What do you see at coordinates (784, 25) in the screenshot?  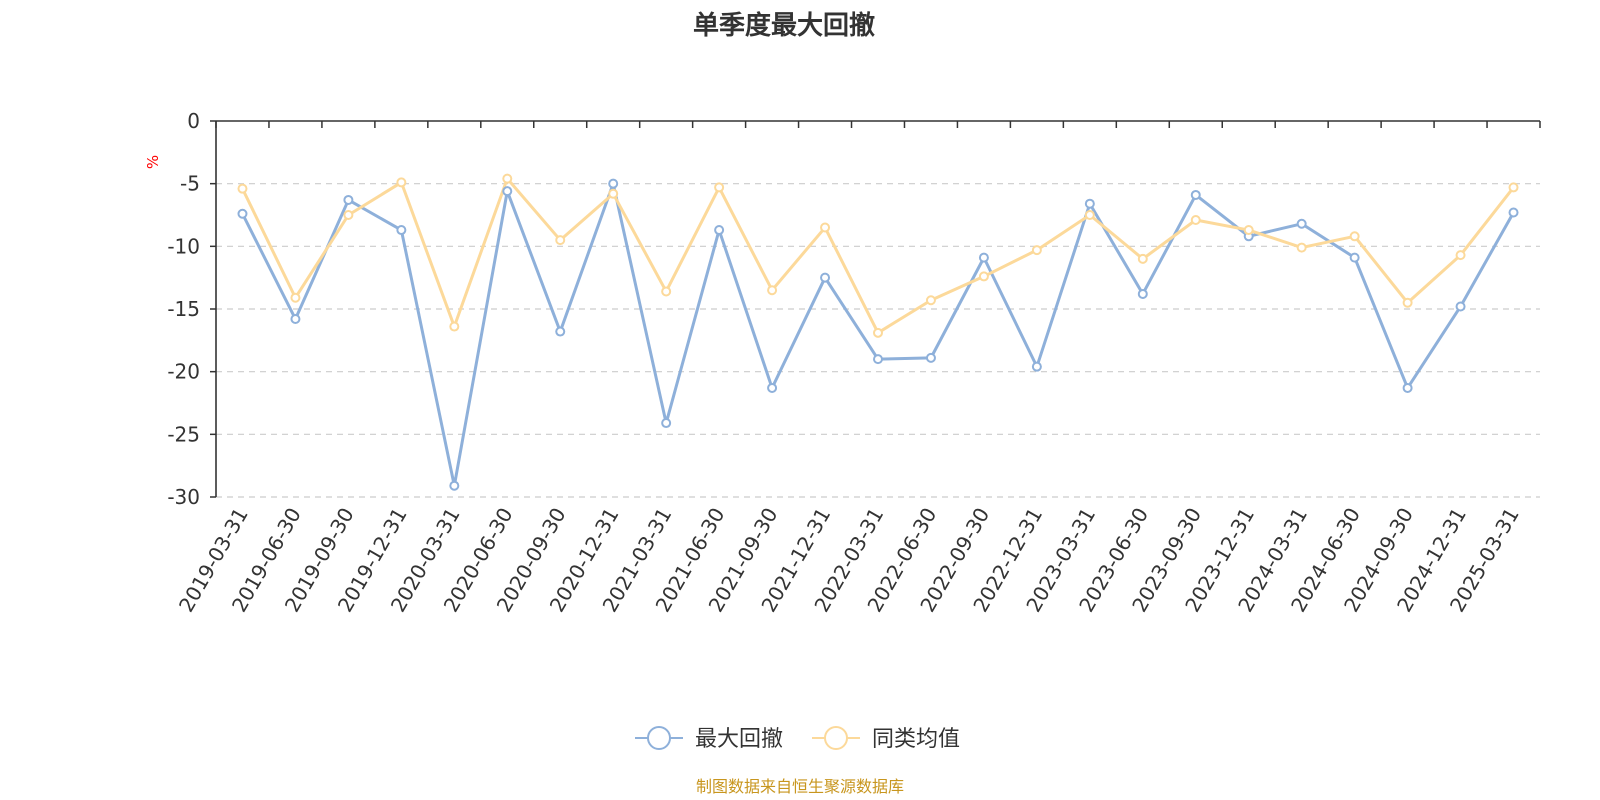 I see `chart-title: 单季度最大回撤` at bounding box center [784, 25].